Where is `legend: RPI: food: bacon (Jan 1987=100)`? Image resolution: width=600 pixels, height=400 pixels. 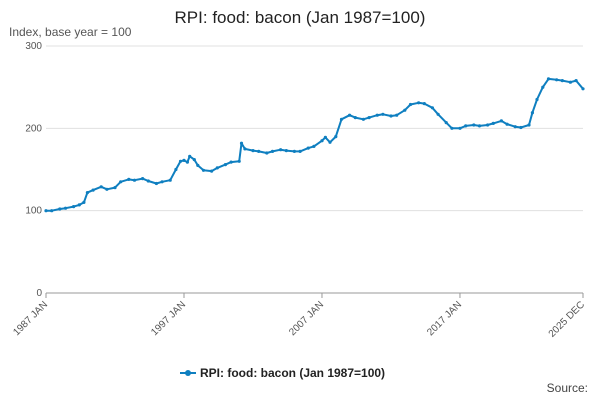
legend: RPI: food: bacon (Jan 1987=100) is located at coordinates (282, 373).